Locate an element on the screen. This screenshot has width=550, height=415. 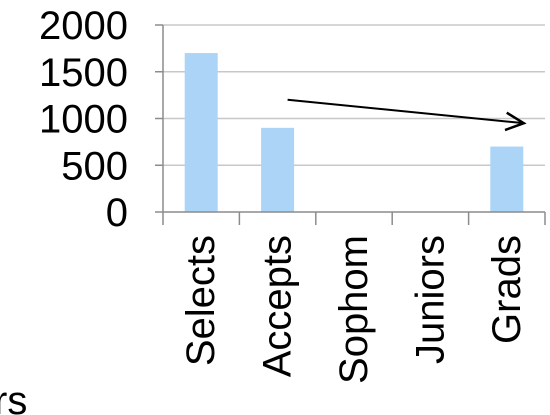
y-tick-label: 1500 is located at coordinates (83, 73).